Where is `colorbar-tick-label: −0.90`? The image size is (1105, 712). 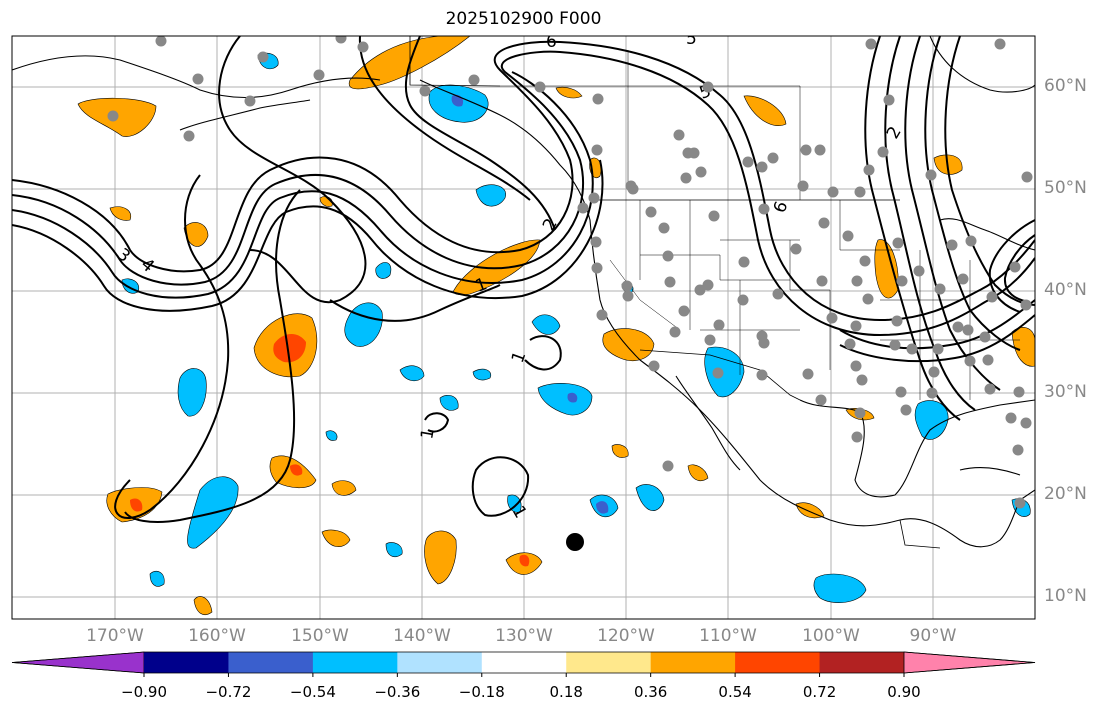 colorbar-tick-label: −0.90 is located at coordinates (144, 692).